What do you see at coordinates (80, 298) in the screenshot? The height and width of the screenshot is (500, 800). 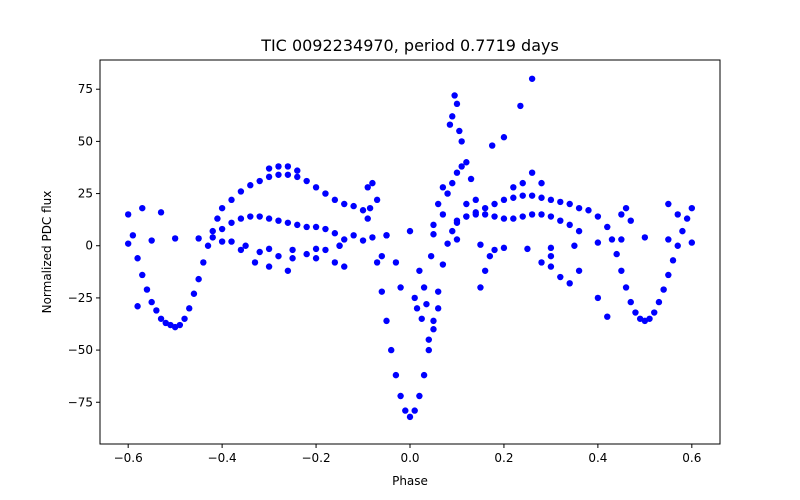 I see `y-tick-label: −25` at bounding box center [80, 298].